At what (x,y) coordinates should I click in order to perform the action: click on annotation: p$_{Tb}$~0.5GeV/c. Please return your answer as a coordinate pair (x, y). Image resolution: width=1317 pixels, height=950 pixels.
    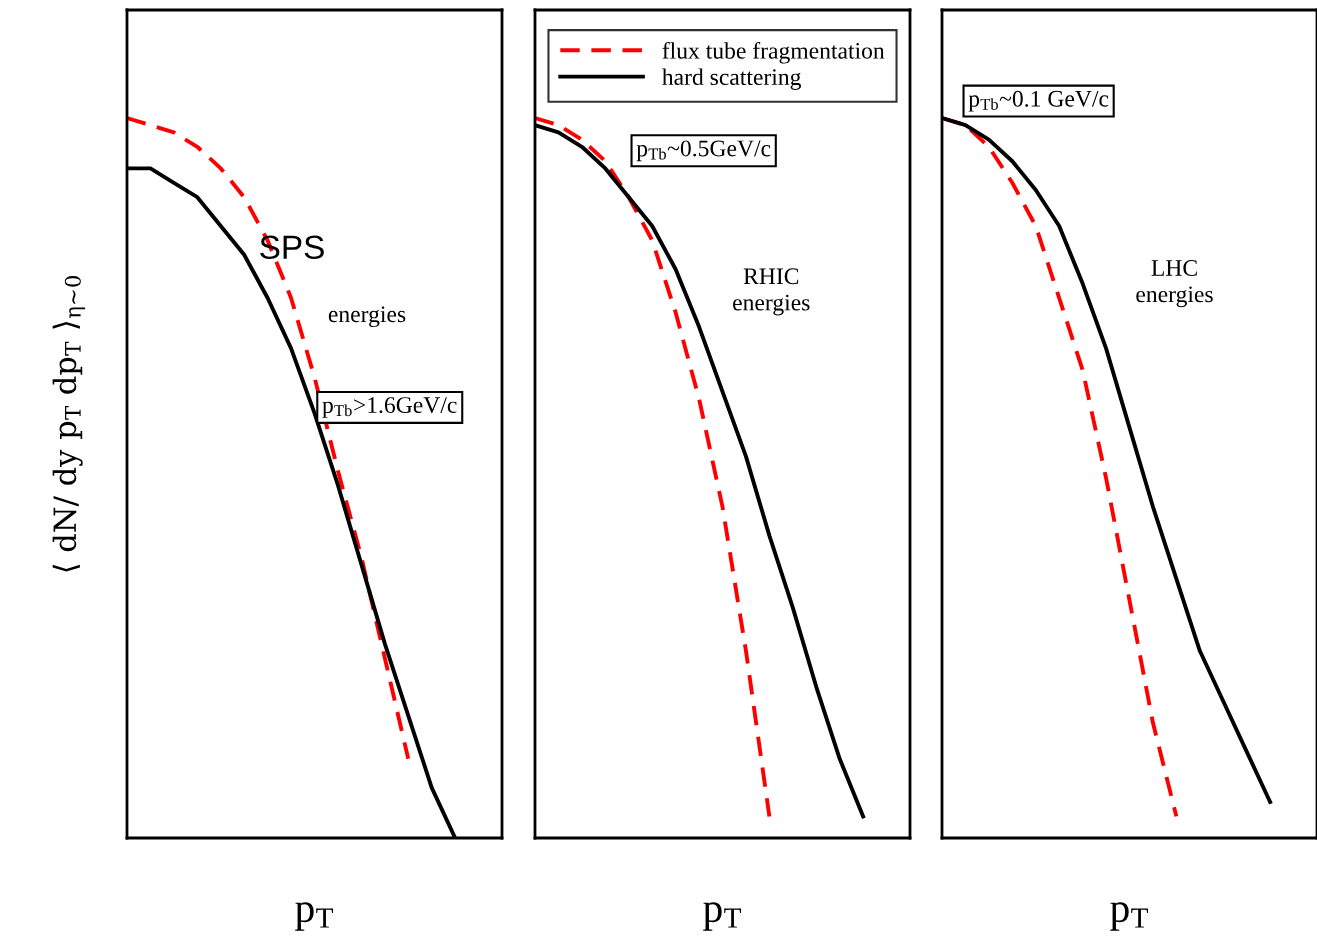
    Looking at the image, I should click on (703, 151).